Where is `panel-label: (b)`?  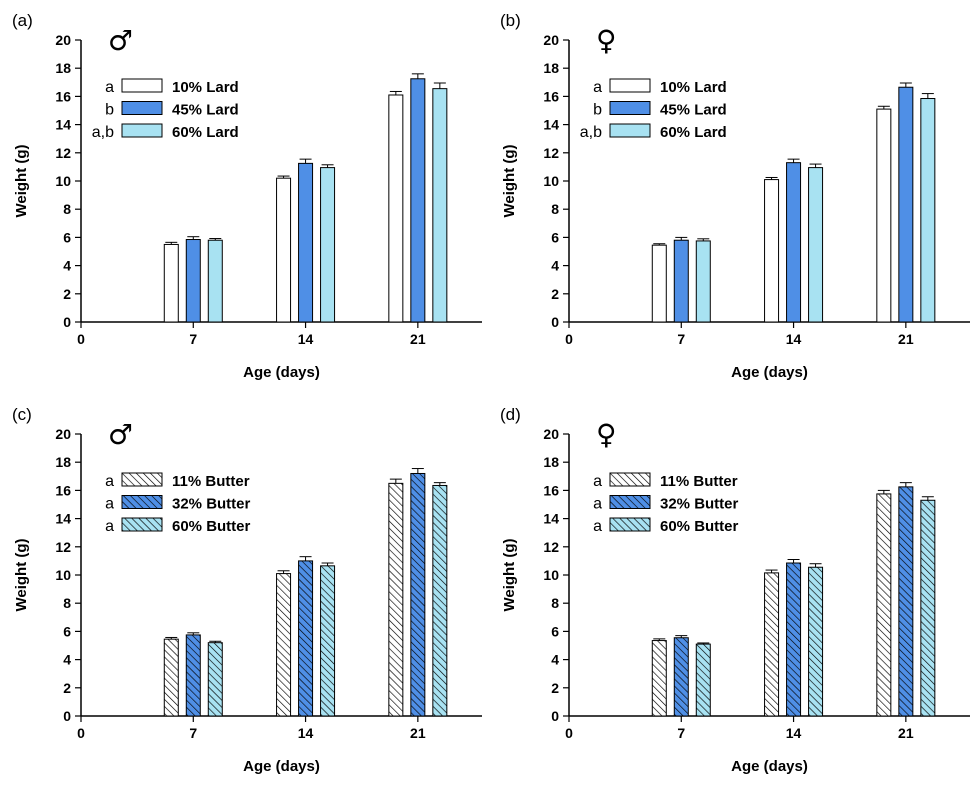
panel-label: (b) is located at coordinates (510, 20).